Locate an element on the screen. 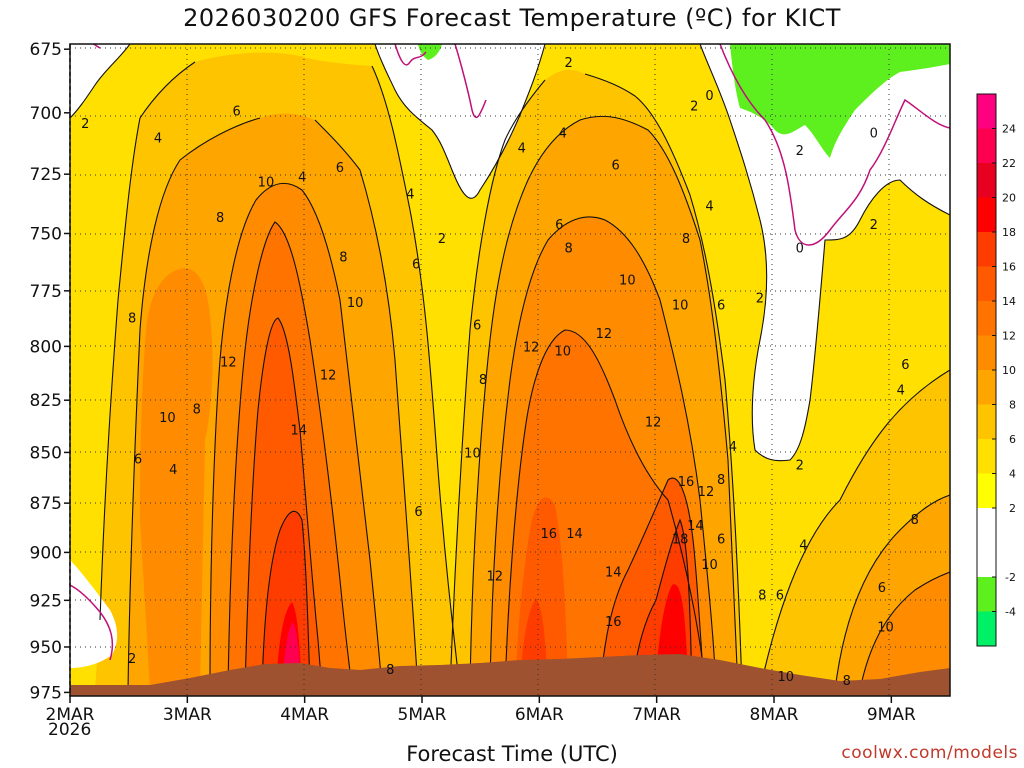 This screenshot has height=768, width=1024. colorbar-label: 16 is located at coordinates (1009, 267).